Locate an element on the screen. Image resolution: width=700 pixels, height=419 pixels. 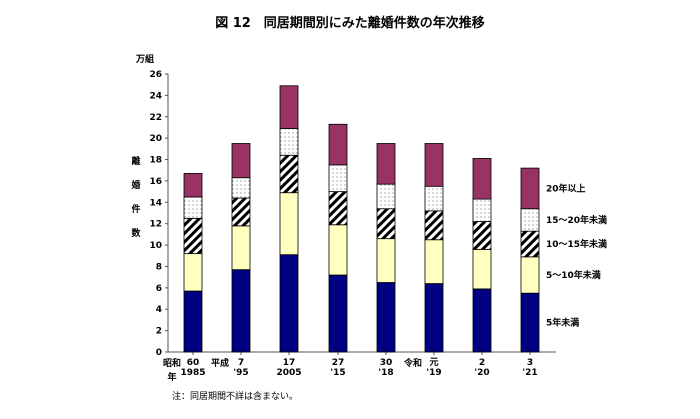
y-tick-label: 0 is located at coordinates (159, 353).